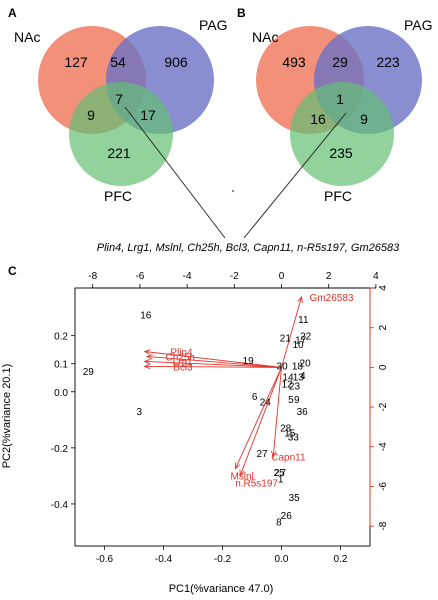  Describe the element at coordinates (329, 276) in the screenshot. I see `top-tick-label: 2` at that location.